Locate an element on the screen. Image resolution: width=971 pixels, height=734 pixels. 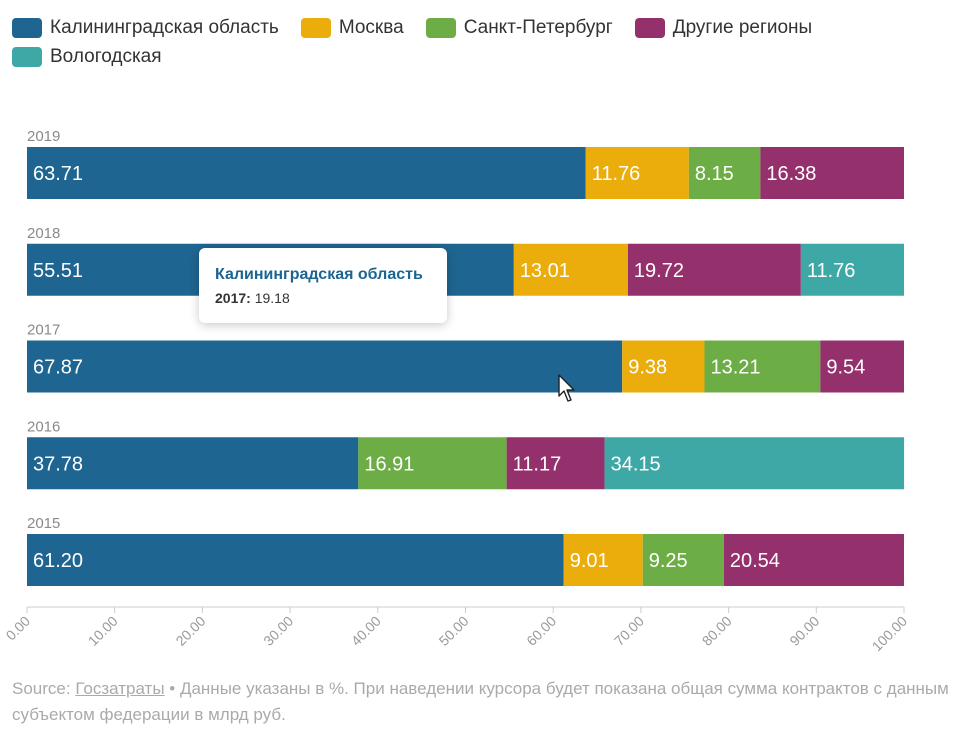
bar-value-label: 9.38 is located at coordinates (647, 368).